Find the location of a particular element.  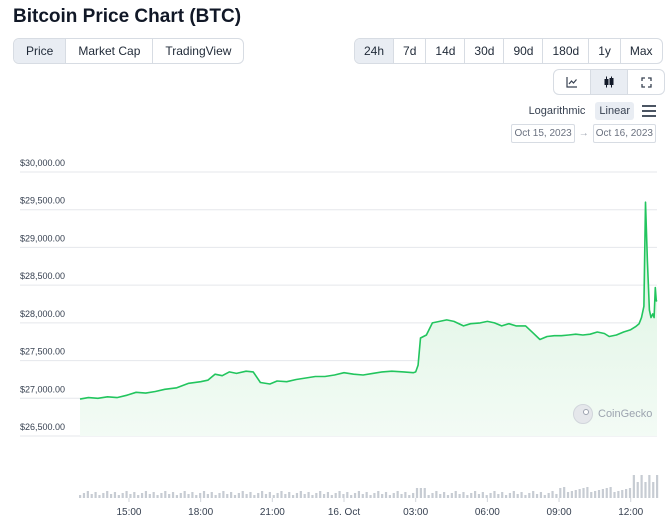

range-1y: 1y is located at coordinates (605, 51).